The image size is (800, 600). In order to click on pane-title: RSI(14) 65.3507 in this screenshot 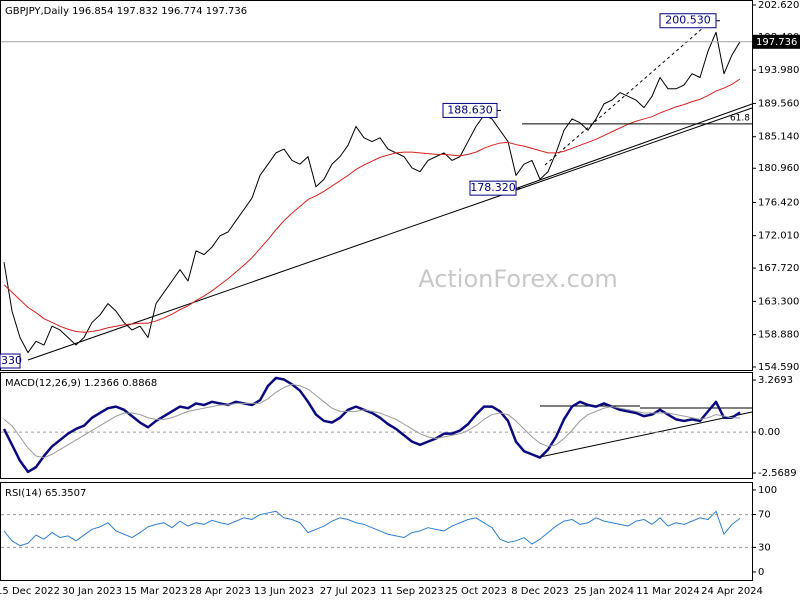, I will do `click(45, 493)`.